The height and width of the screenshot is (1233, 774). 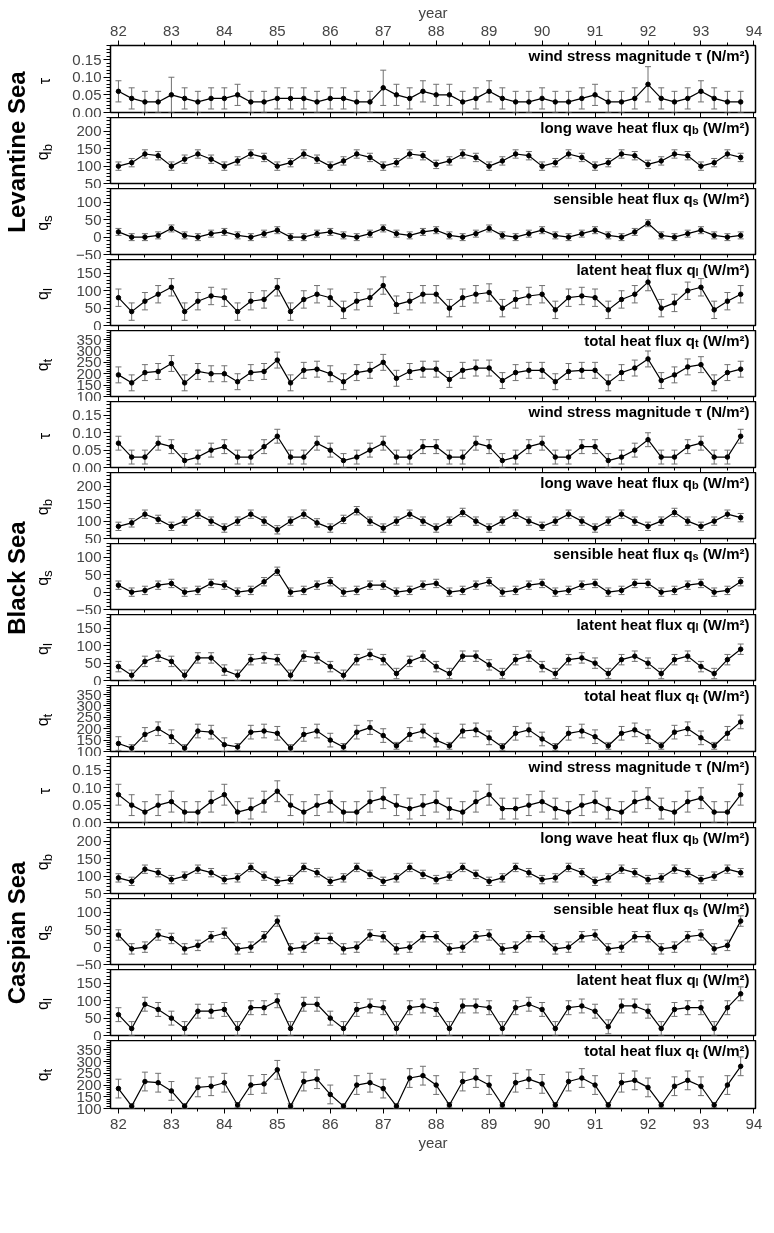 What do you see at coordinates (171, 1123) in the screenshot?
I see `x-tick-label: 83` at bounding box center [171, 1123].